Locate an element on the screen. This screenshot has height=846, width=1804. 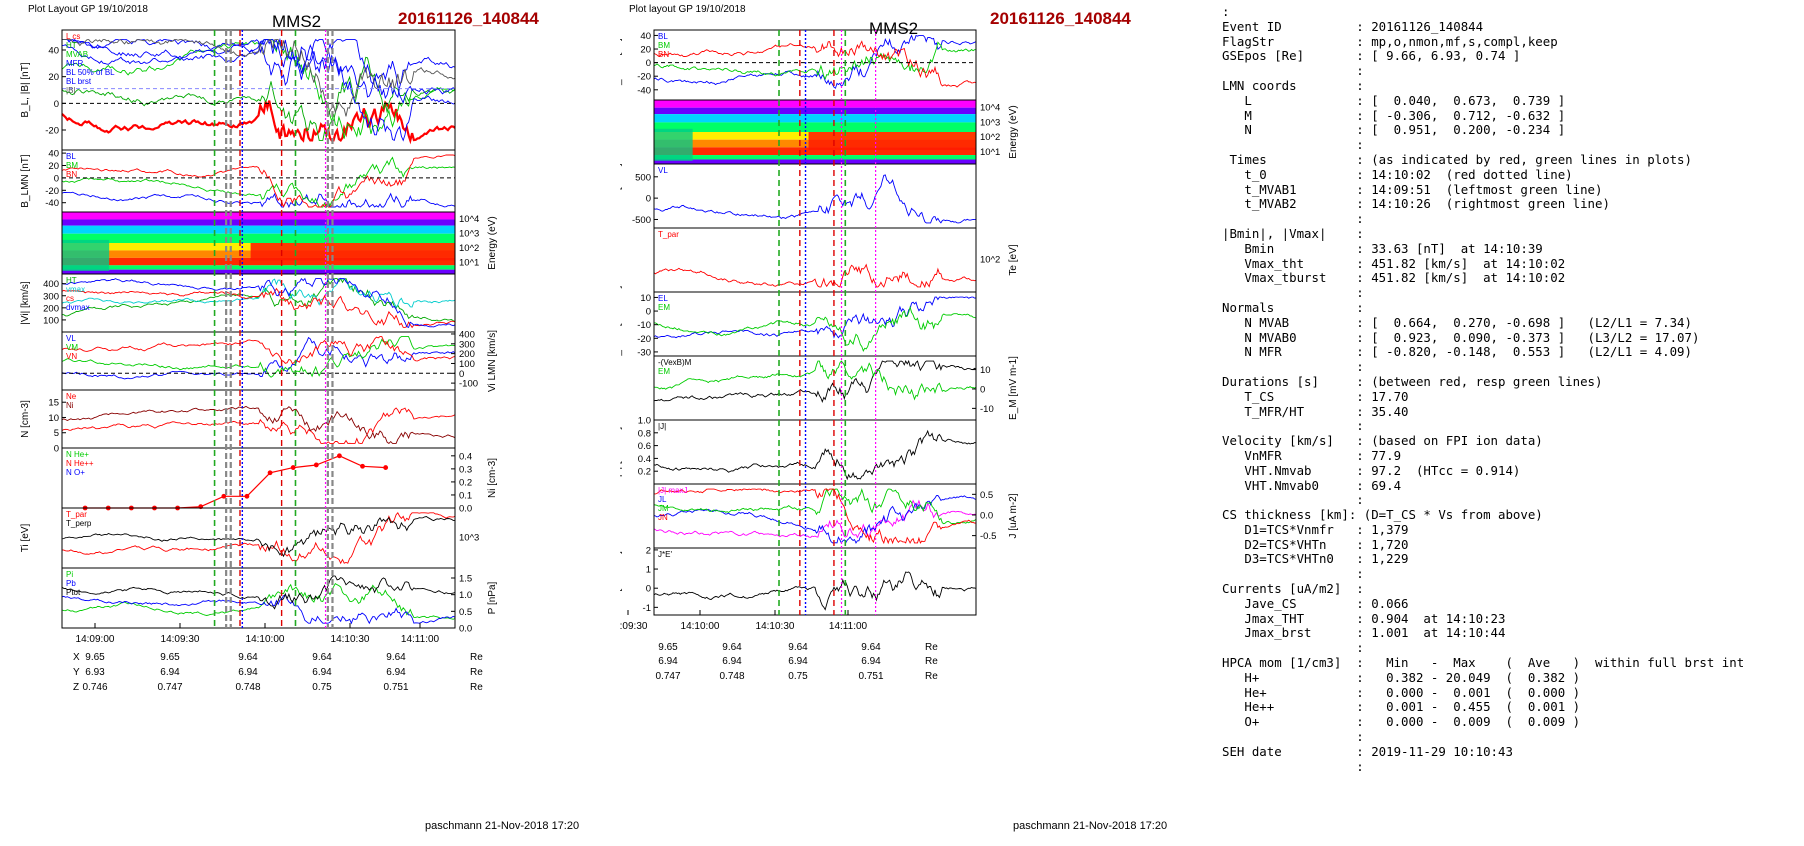
y-tick-label: -100 is located at coordinates (468, 384).